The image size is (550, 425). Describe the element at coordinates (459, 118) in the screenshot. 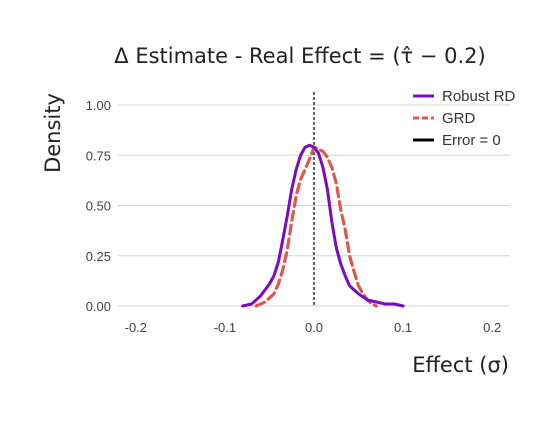

I see `legend-label-grd: GRD` at that location.